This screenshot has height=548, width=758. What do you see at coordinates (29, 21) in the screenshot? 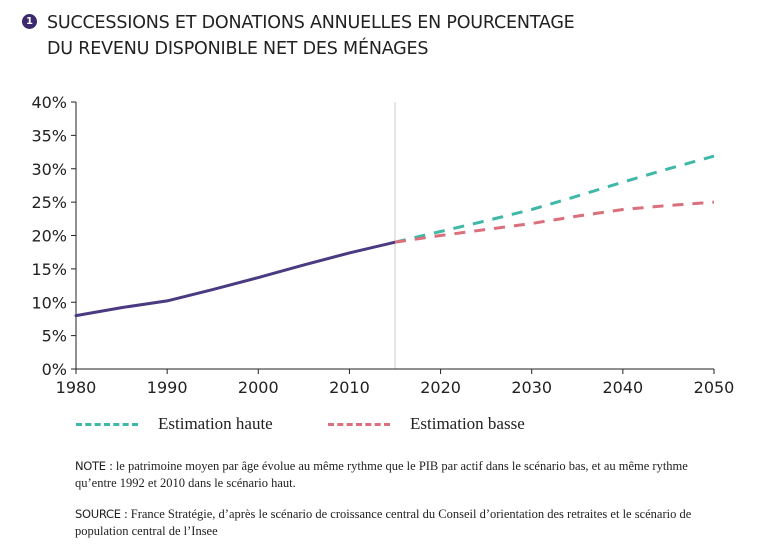
I see `figure-number-badge: 1` at bounding box center [29, 21].